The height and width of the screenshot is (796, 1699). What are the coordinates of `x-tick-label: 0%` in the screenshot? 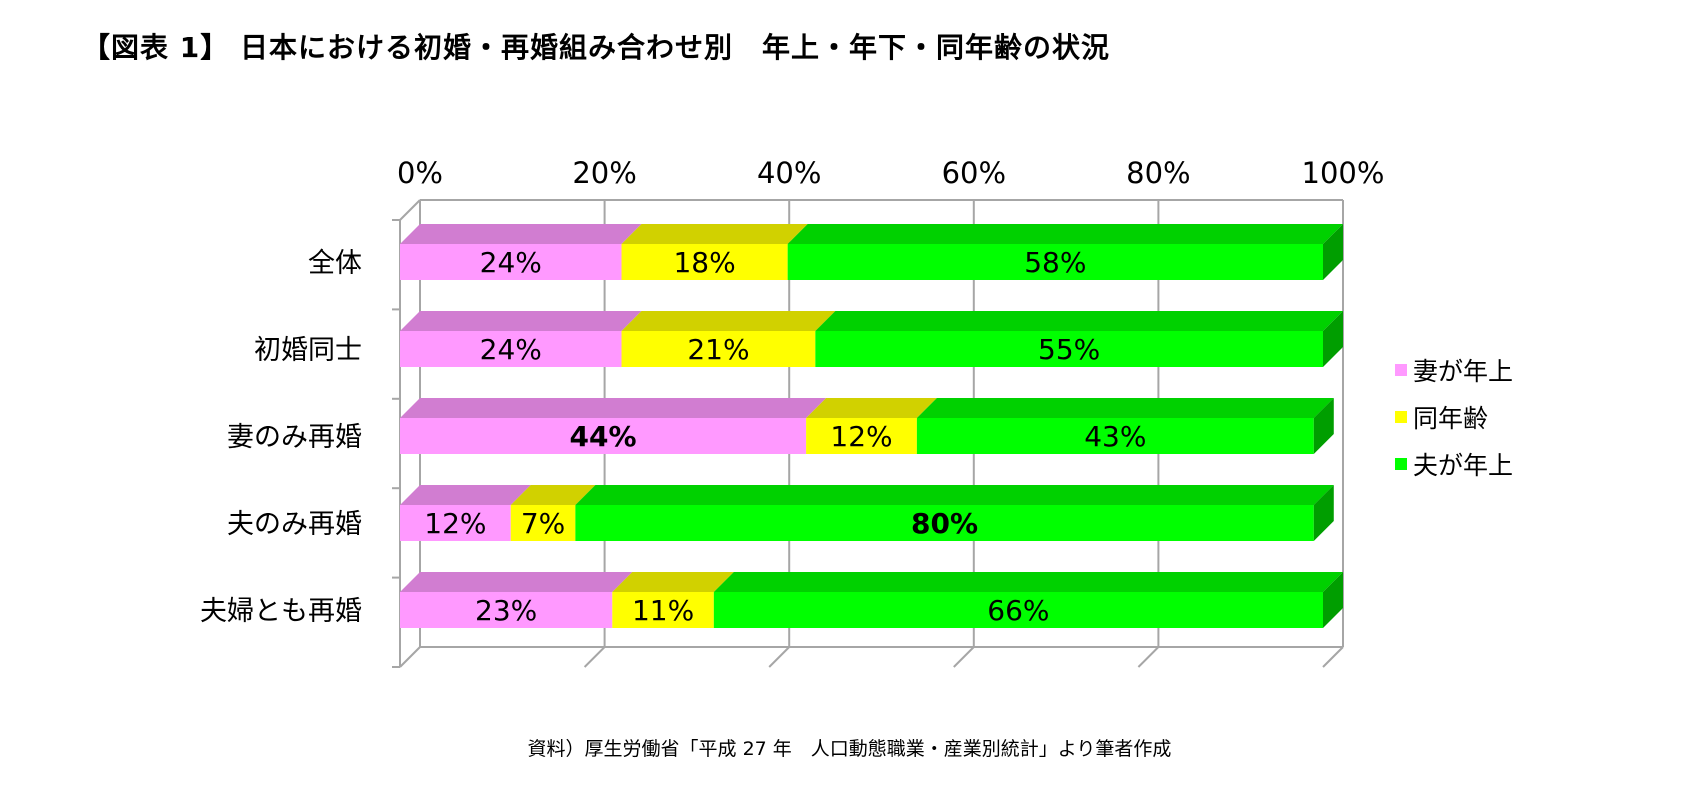 It's located at (420, 173).